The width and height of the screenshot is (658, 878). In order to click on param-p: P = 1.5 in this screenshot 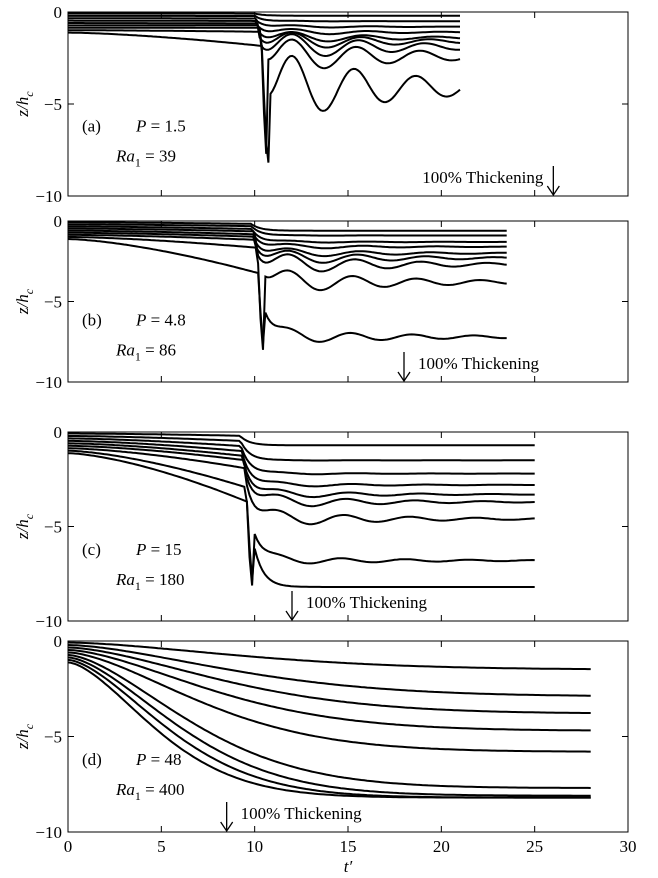, I will do `click(160, 126)`.